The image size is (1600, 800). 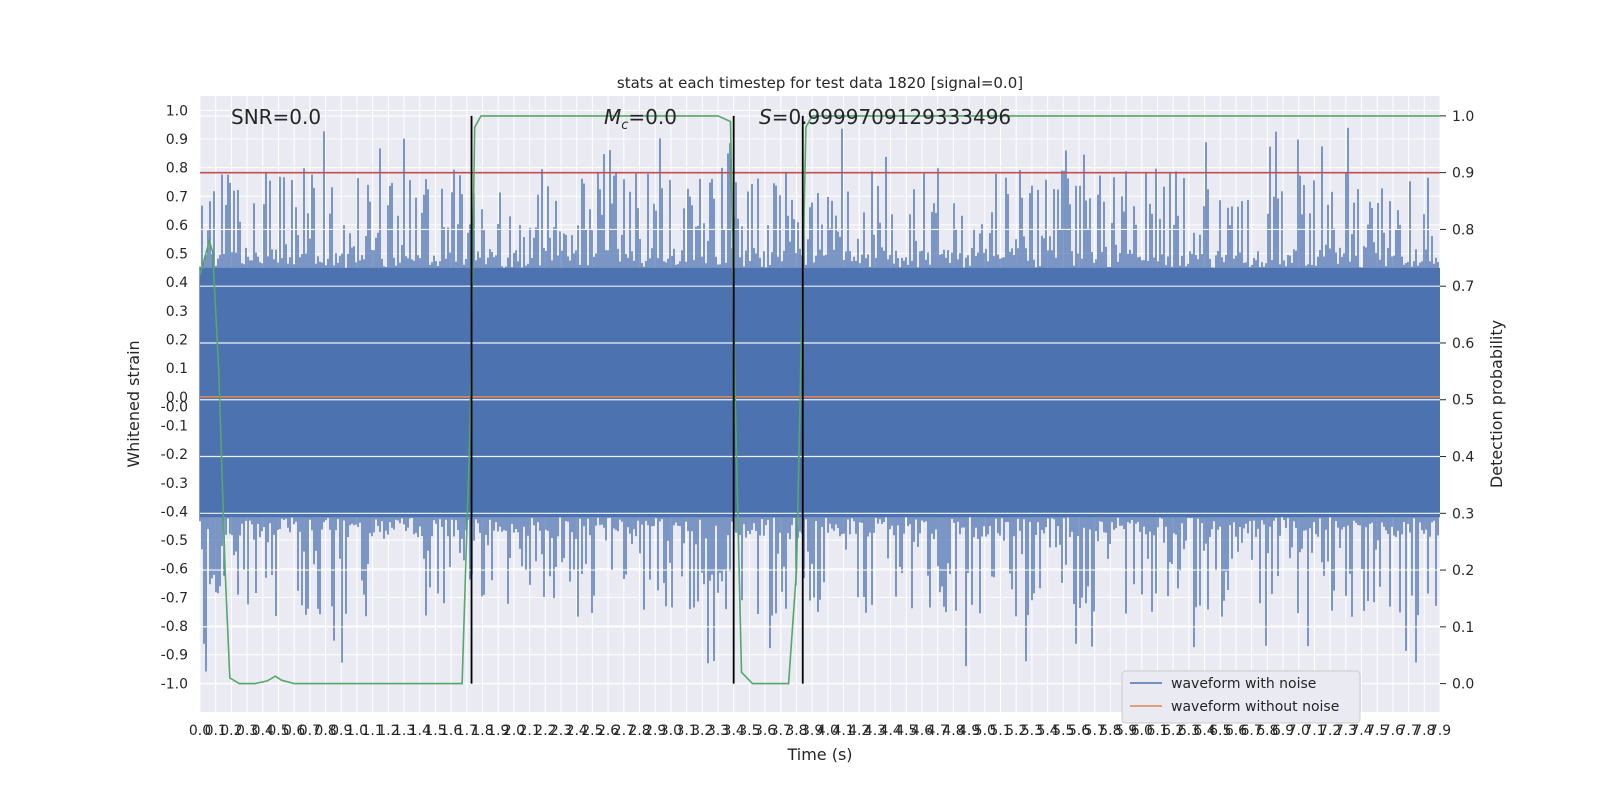 What do you see at coordinates (1000, 731) in the screenshot?
I see `x-tick-label: 5.1` at bounding box center [1000, 731].